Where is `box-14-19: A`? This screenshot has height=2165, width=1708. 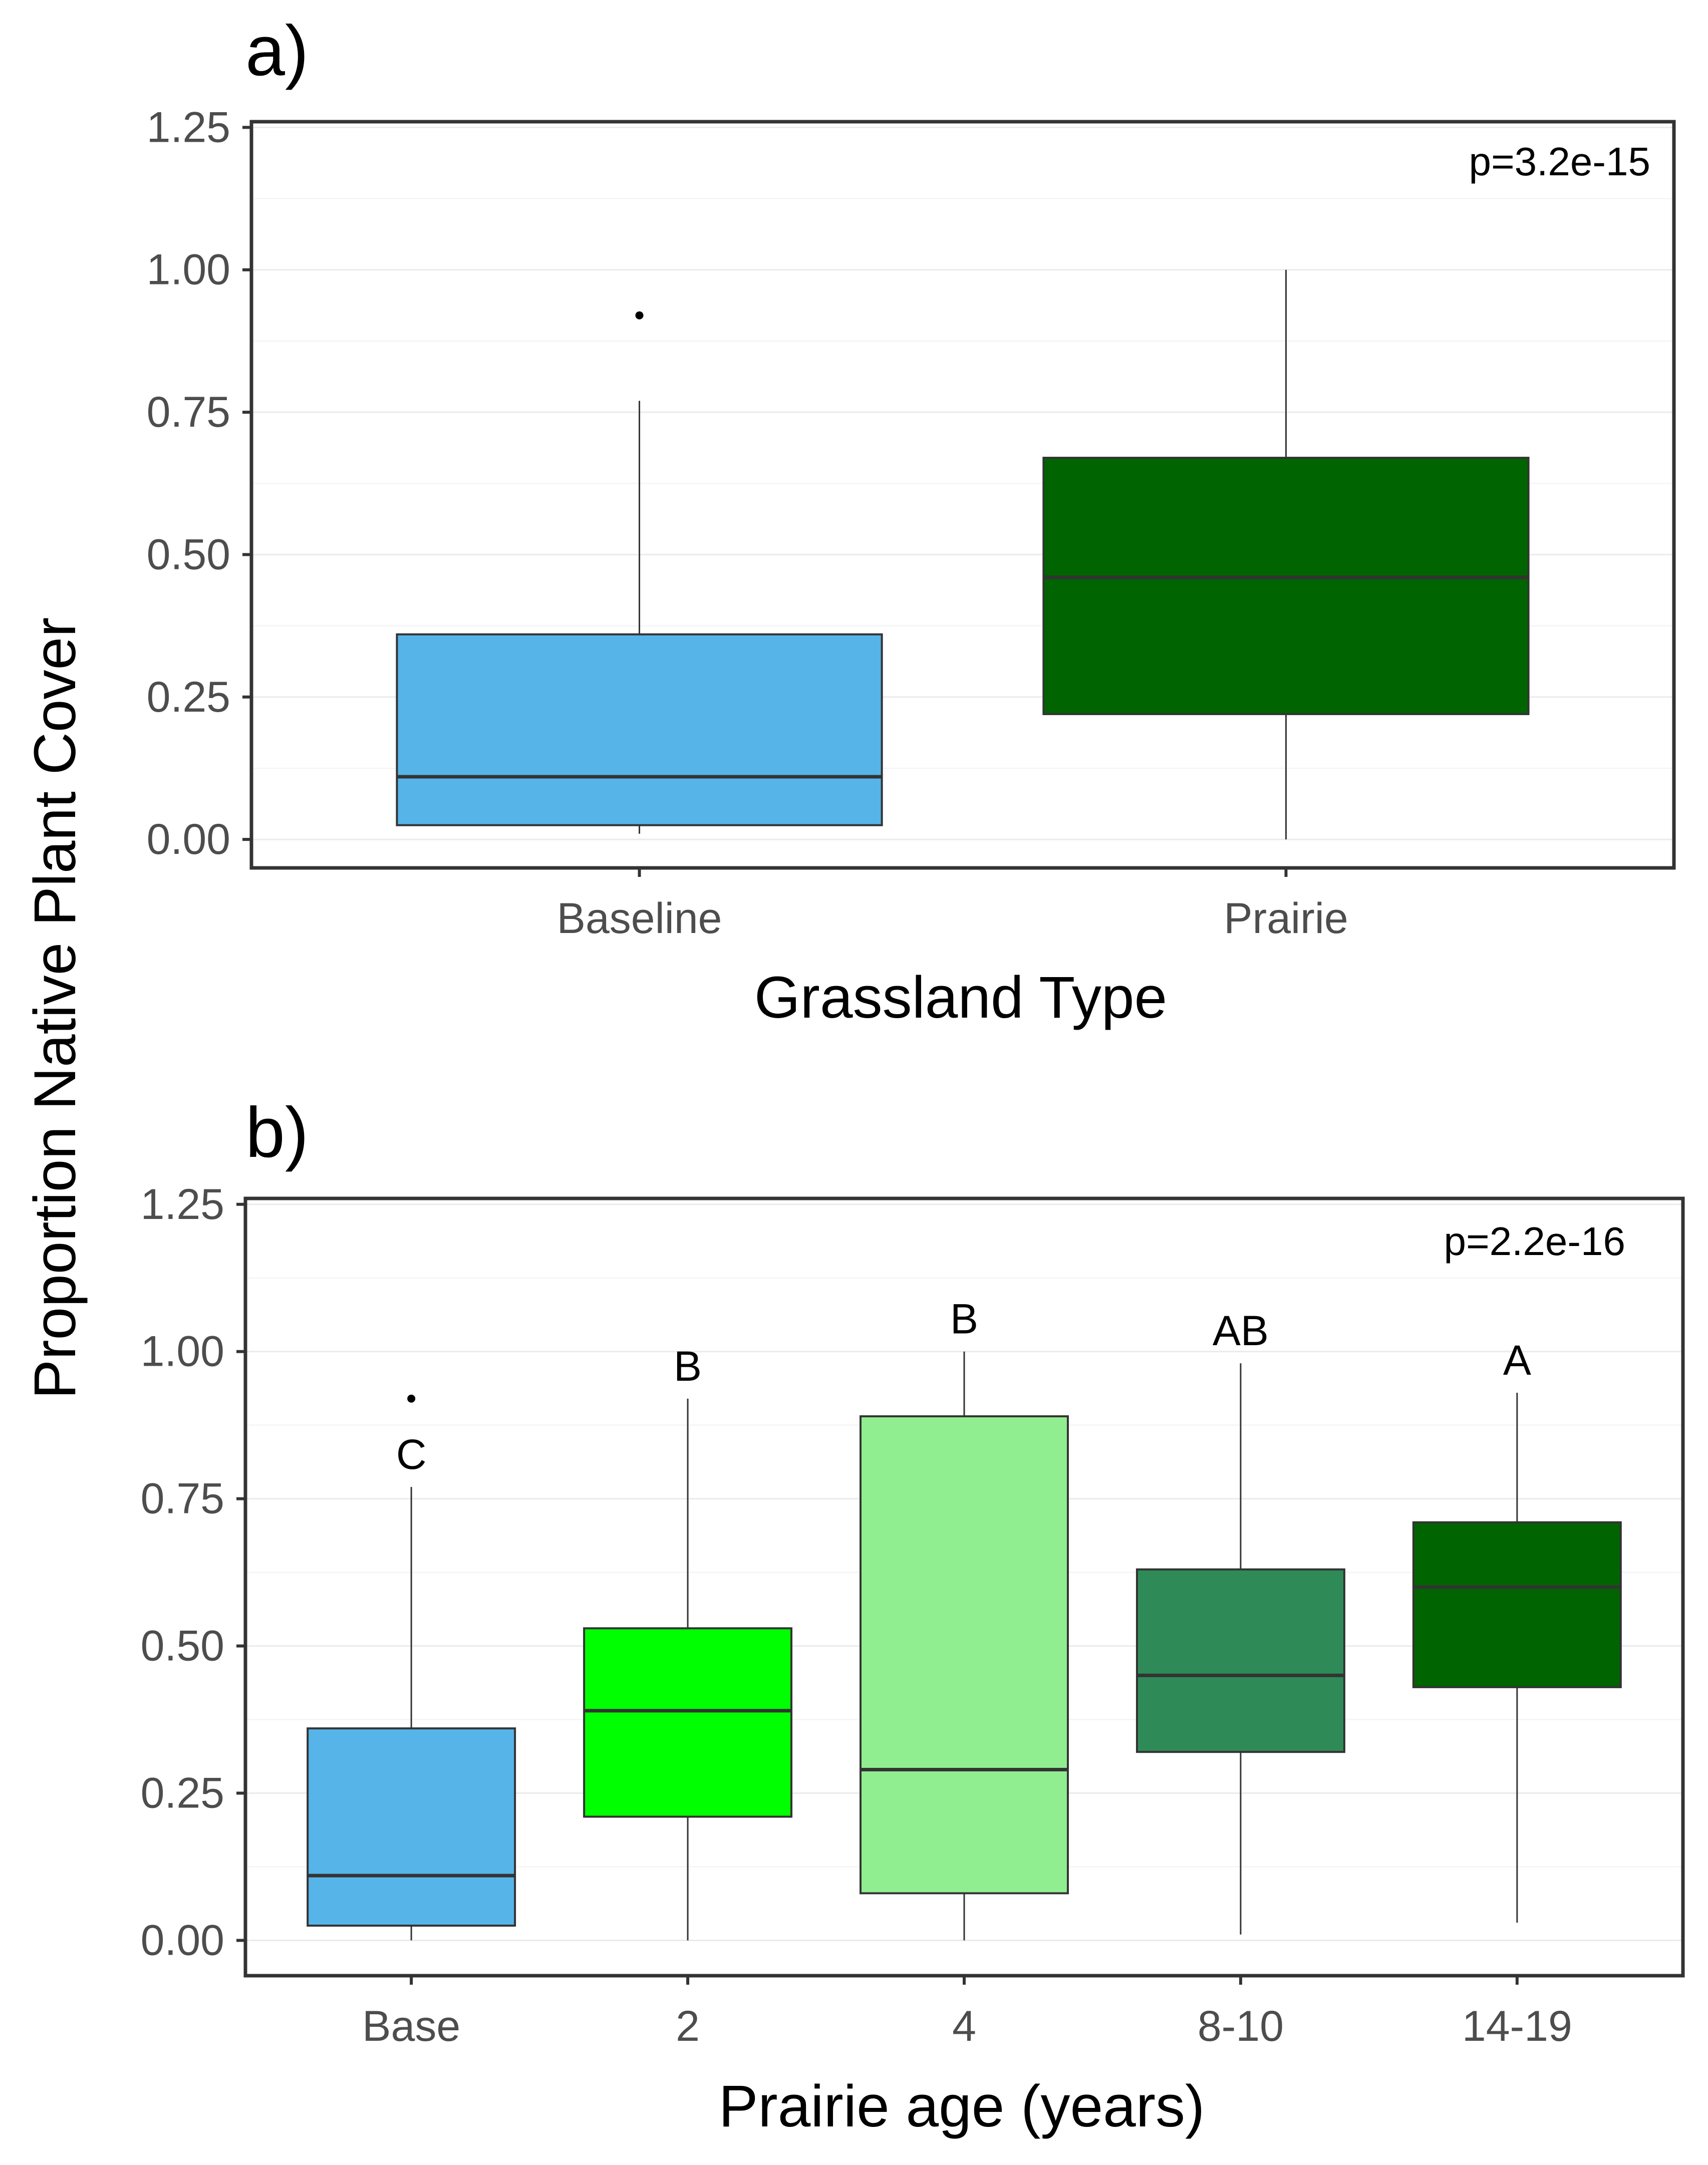
box-14-19: A is located at coordinates (1517, 1630).